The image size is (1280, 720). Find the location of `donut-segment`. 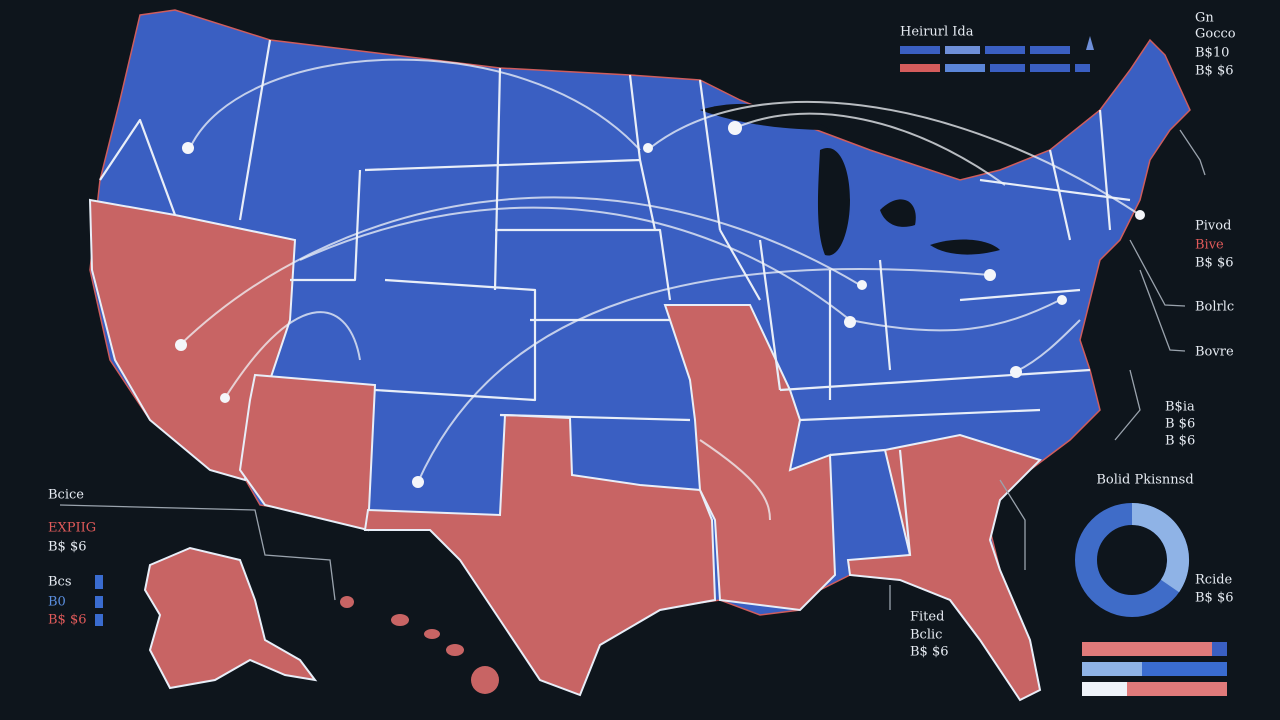

donut-segment is located at coordinates (1160, 547).